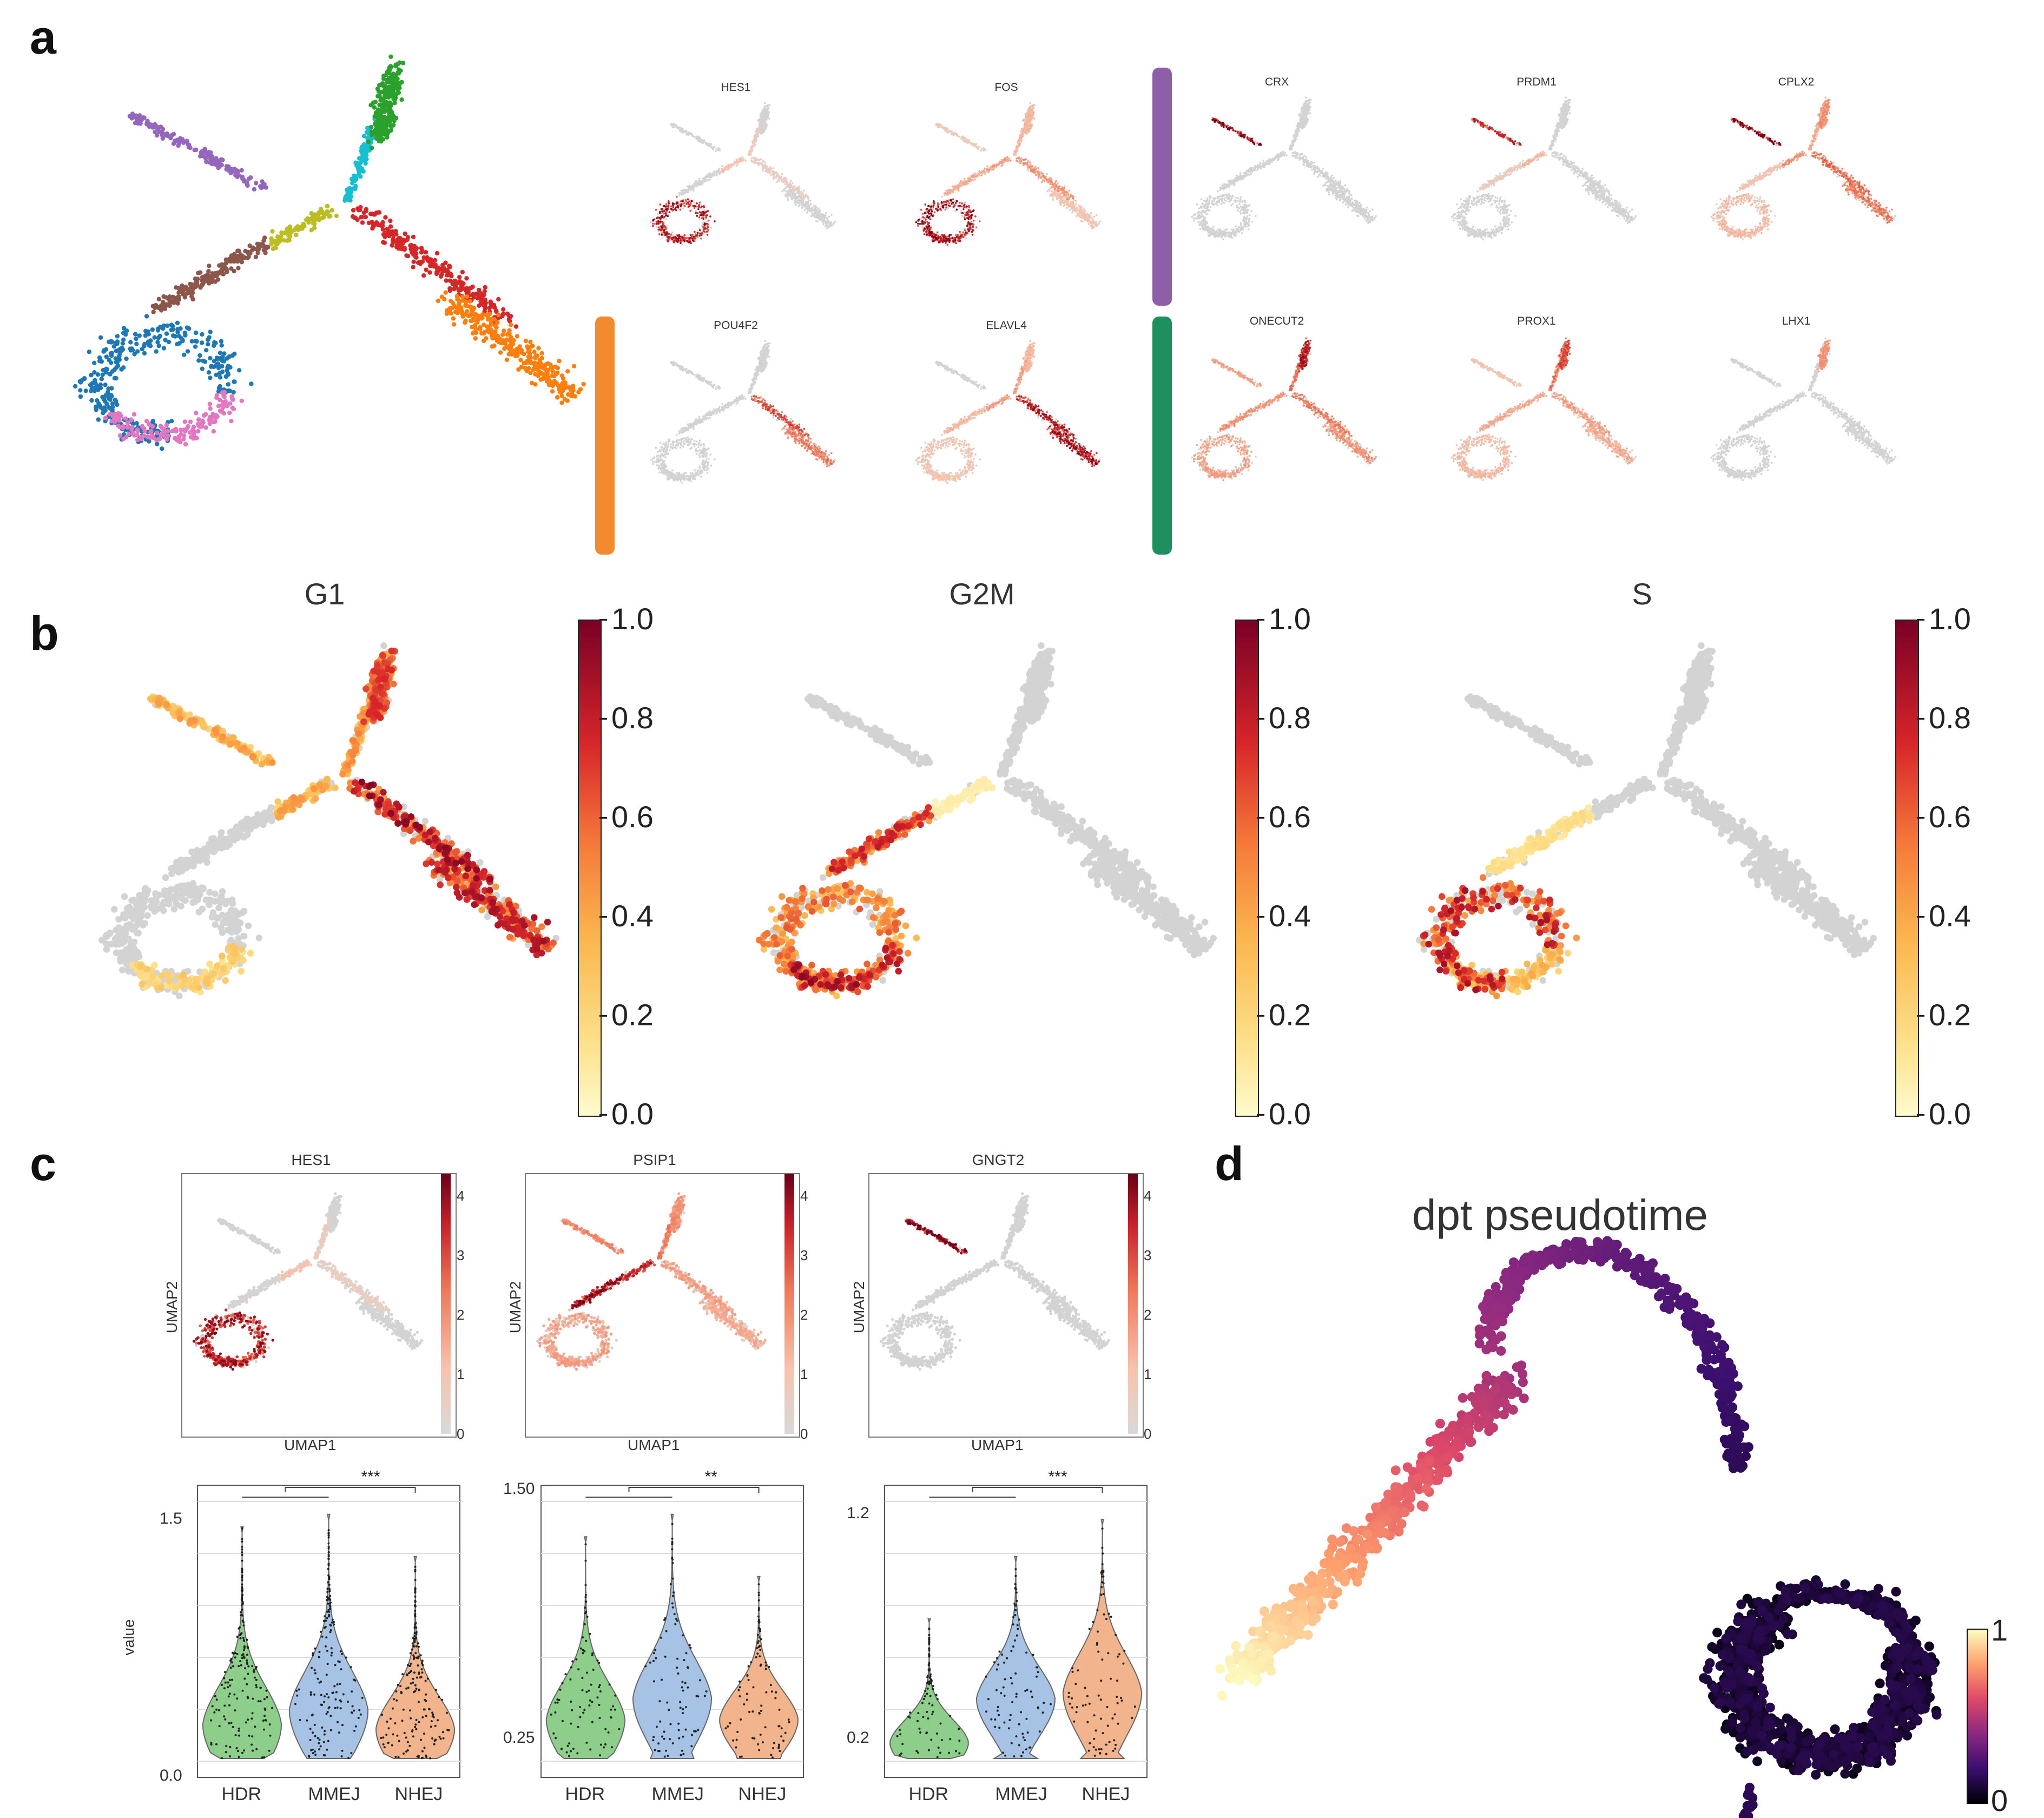 This screenshot has height=1818, width=2044. What do you see at coordinates (605, 436) in the screenshot?
I see `neuron-group-bar-orange` at bounding box center [605, 436].